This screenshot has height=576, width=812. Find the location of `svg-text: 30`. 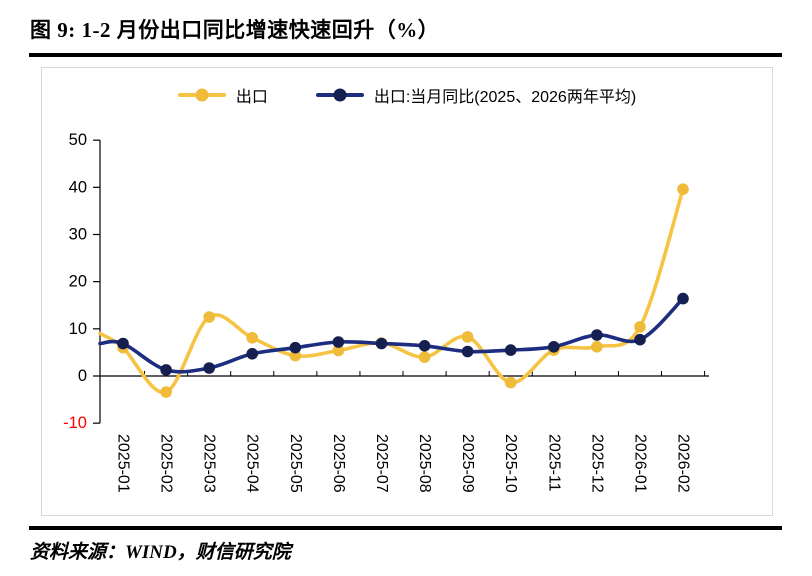

svg-text: 30 is located at coordinates (78, 234).